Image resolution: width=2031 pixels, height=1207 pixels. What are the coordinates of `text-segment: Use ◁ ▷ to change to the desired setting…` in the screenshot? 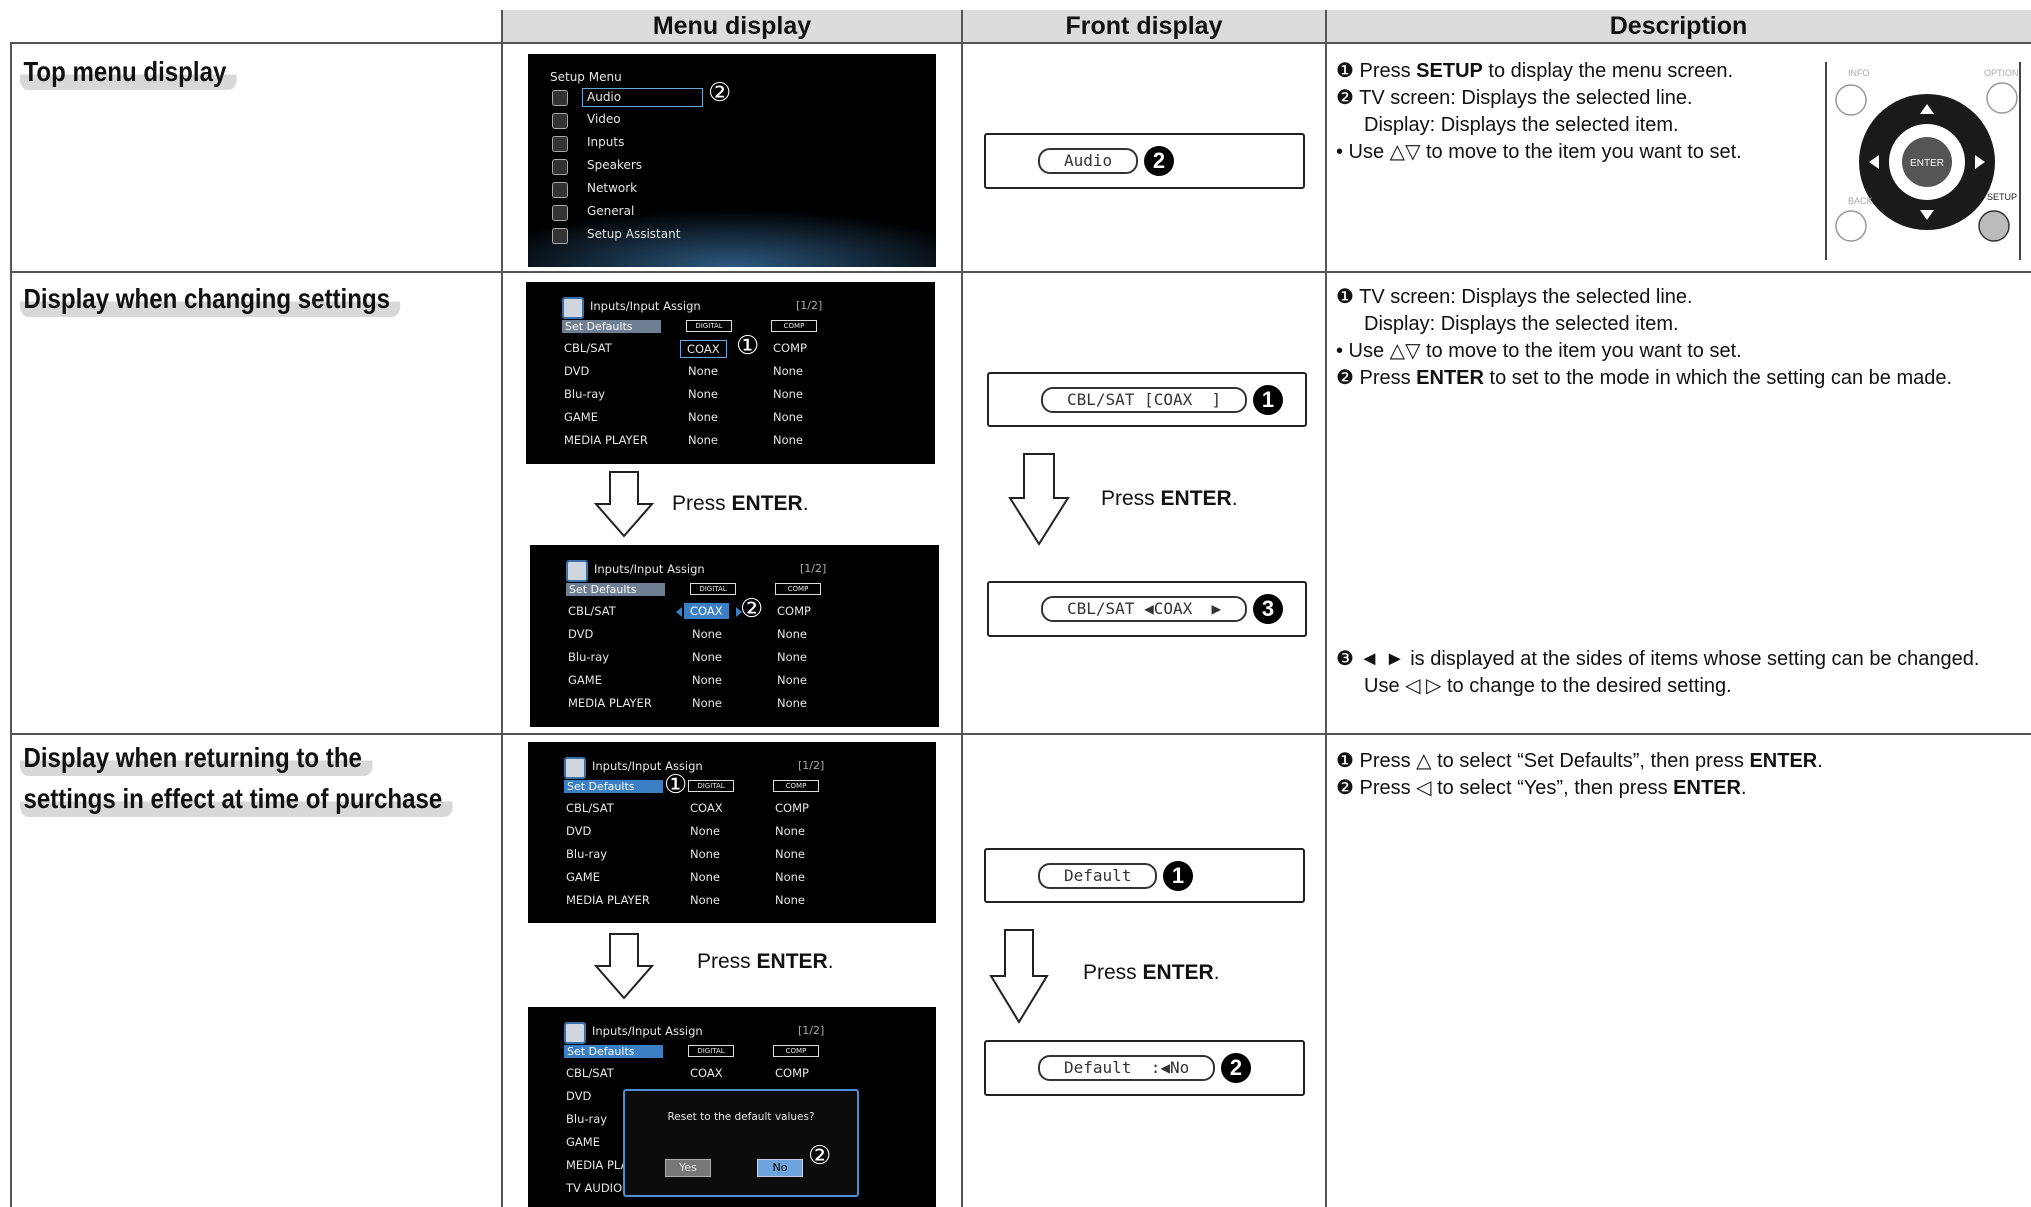 It's located at (1548, 686).